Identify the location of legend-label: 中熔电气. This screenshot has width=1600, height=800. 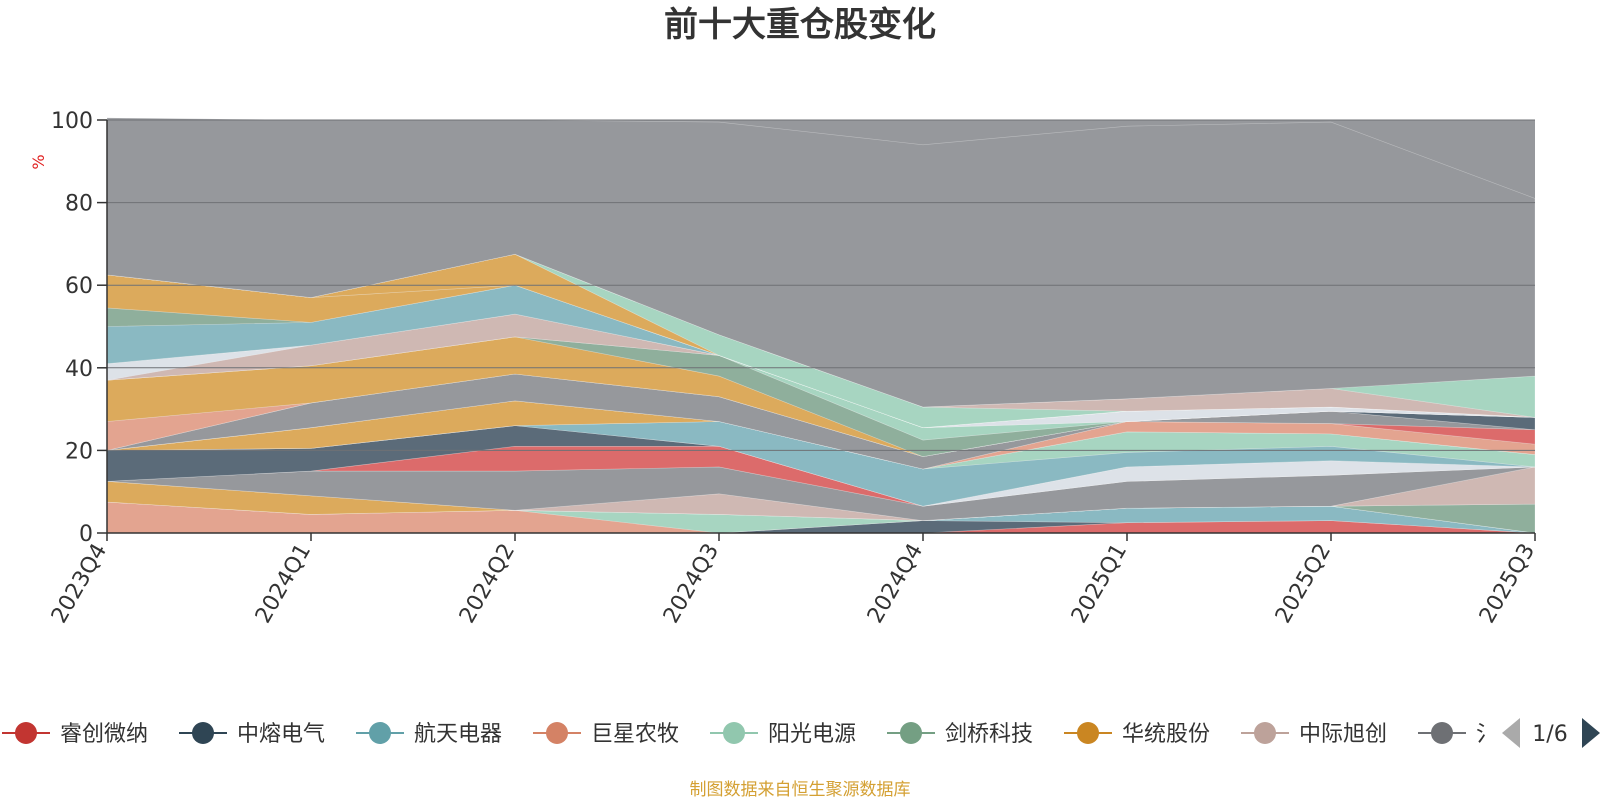
(281, 734).